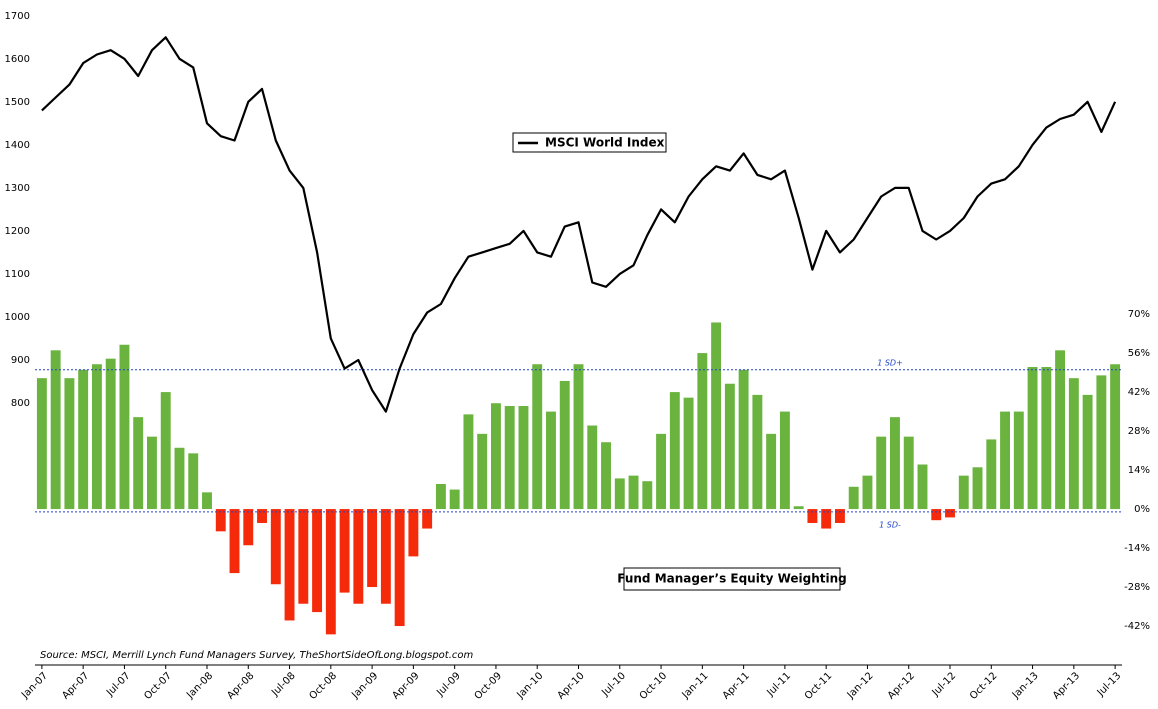  What do you see at coordinates (901, 685) in the screenshot?
I see `x-tick-label: Apr-12` at bounding box center [901, 685].